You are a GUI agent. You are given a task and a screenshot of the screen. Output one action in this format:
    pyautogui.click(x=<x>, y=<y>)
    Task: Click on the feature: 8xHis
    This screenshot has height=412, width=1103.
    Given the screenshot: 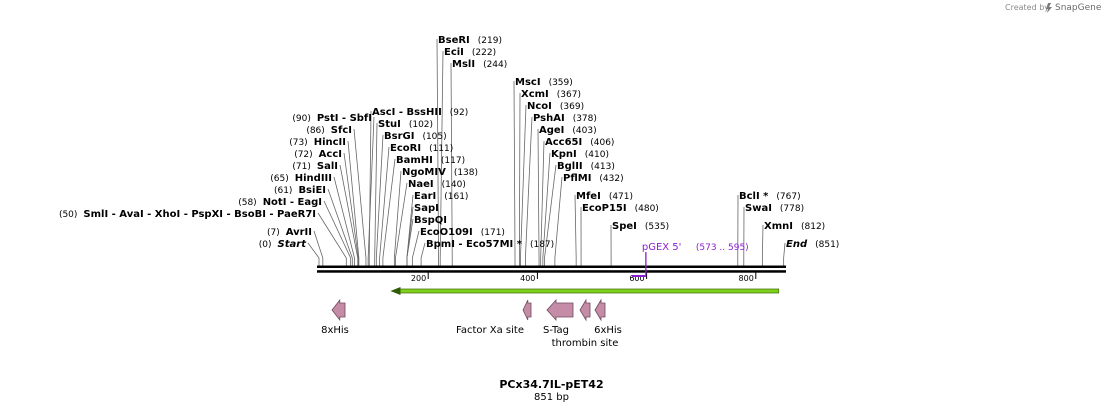 What is the action you would take?
    pyautogui.click(x=335, y=317)
    